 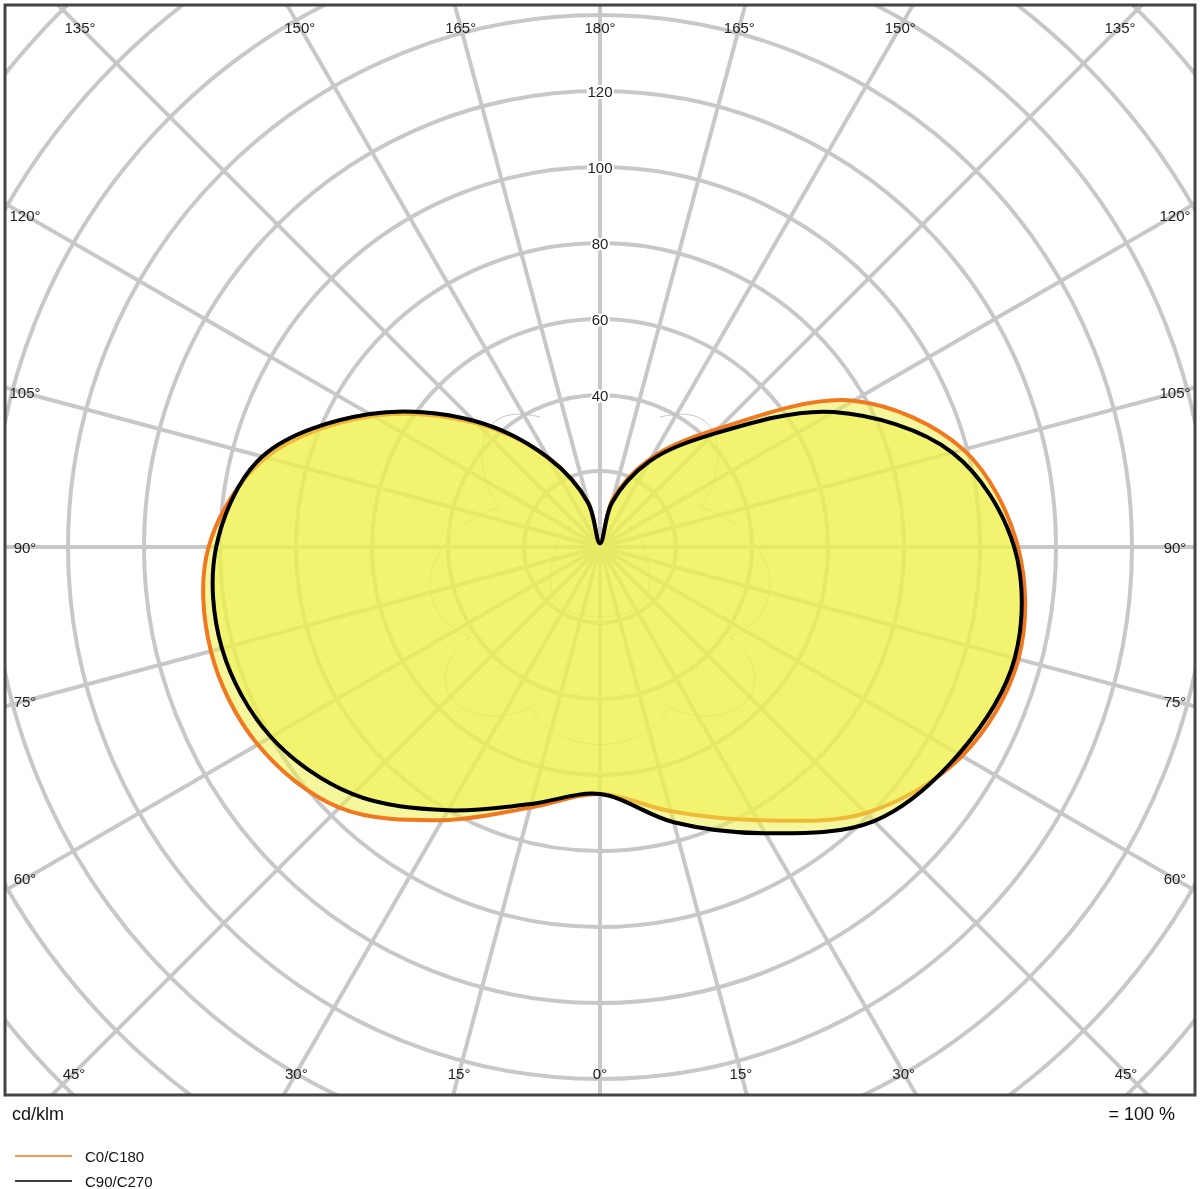 What do you see at coordinates (115, 1156) in the screenshot?
I see `legend-label: C0/C180` at bounding box center [115, 1156].